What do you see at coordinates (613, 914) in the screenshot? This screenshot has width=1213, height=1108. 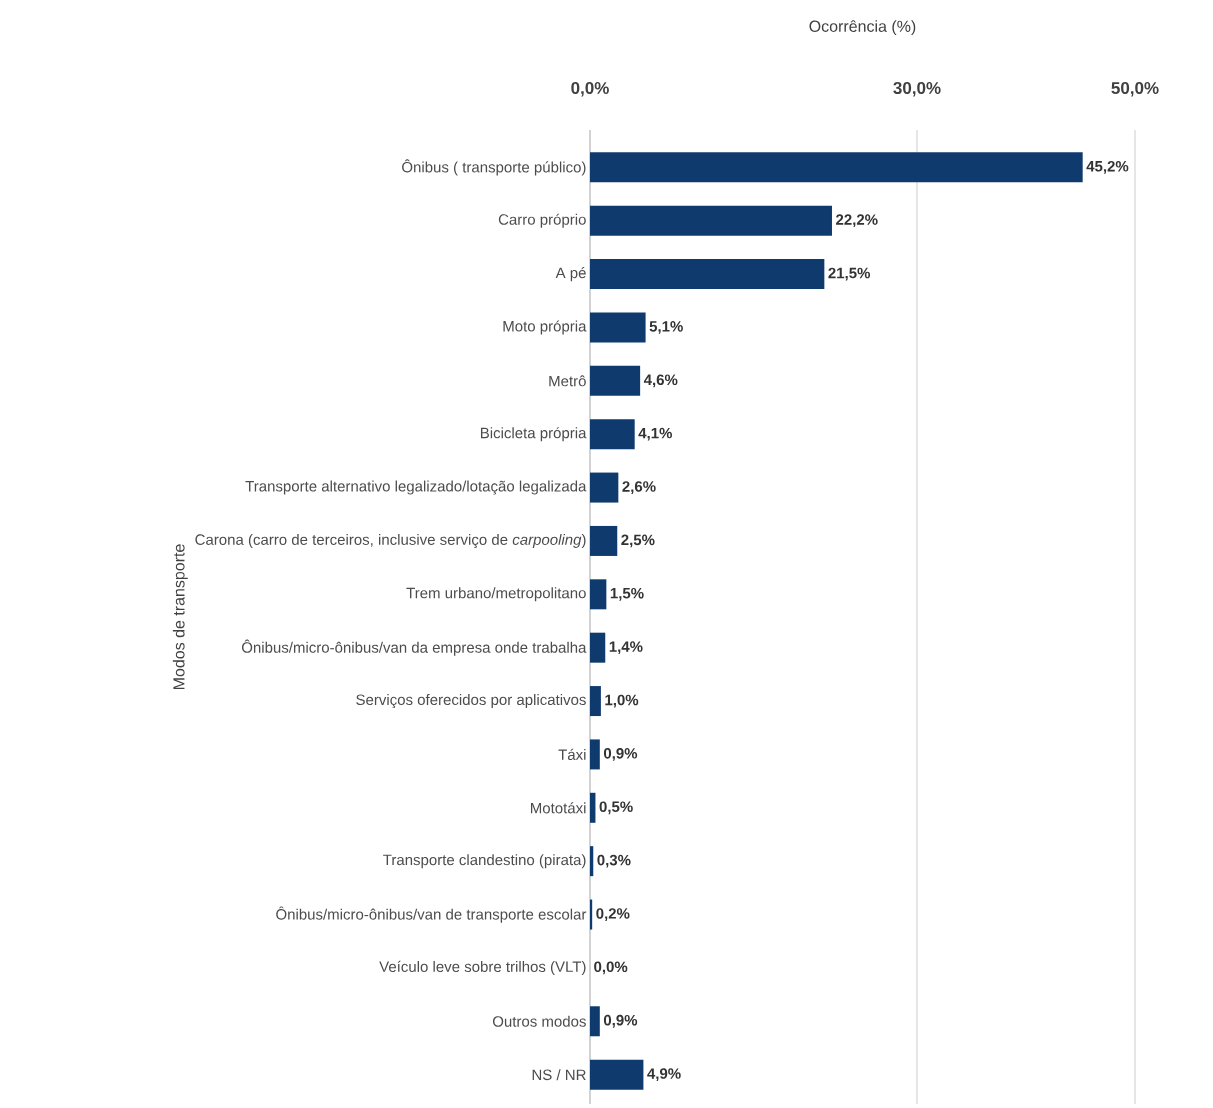 I see `data-label: 0,2%` at bounding box center [613, 914].